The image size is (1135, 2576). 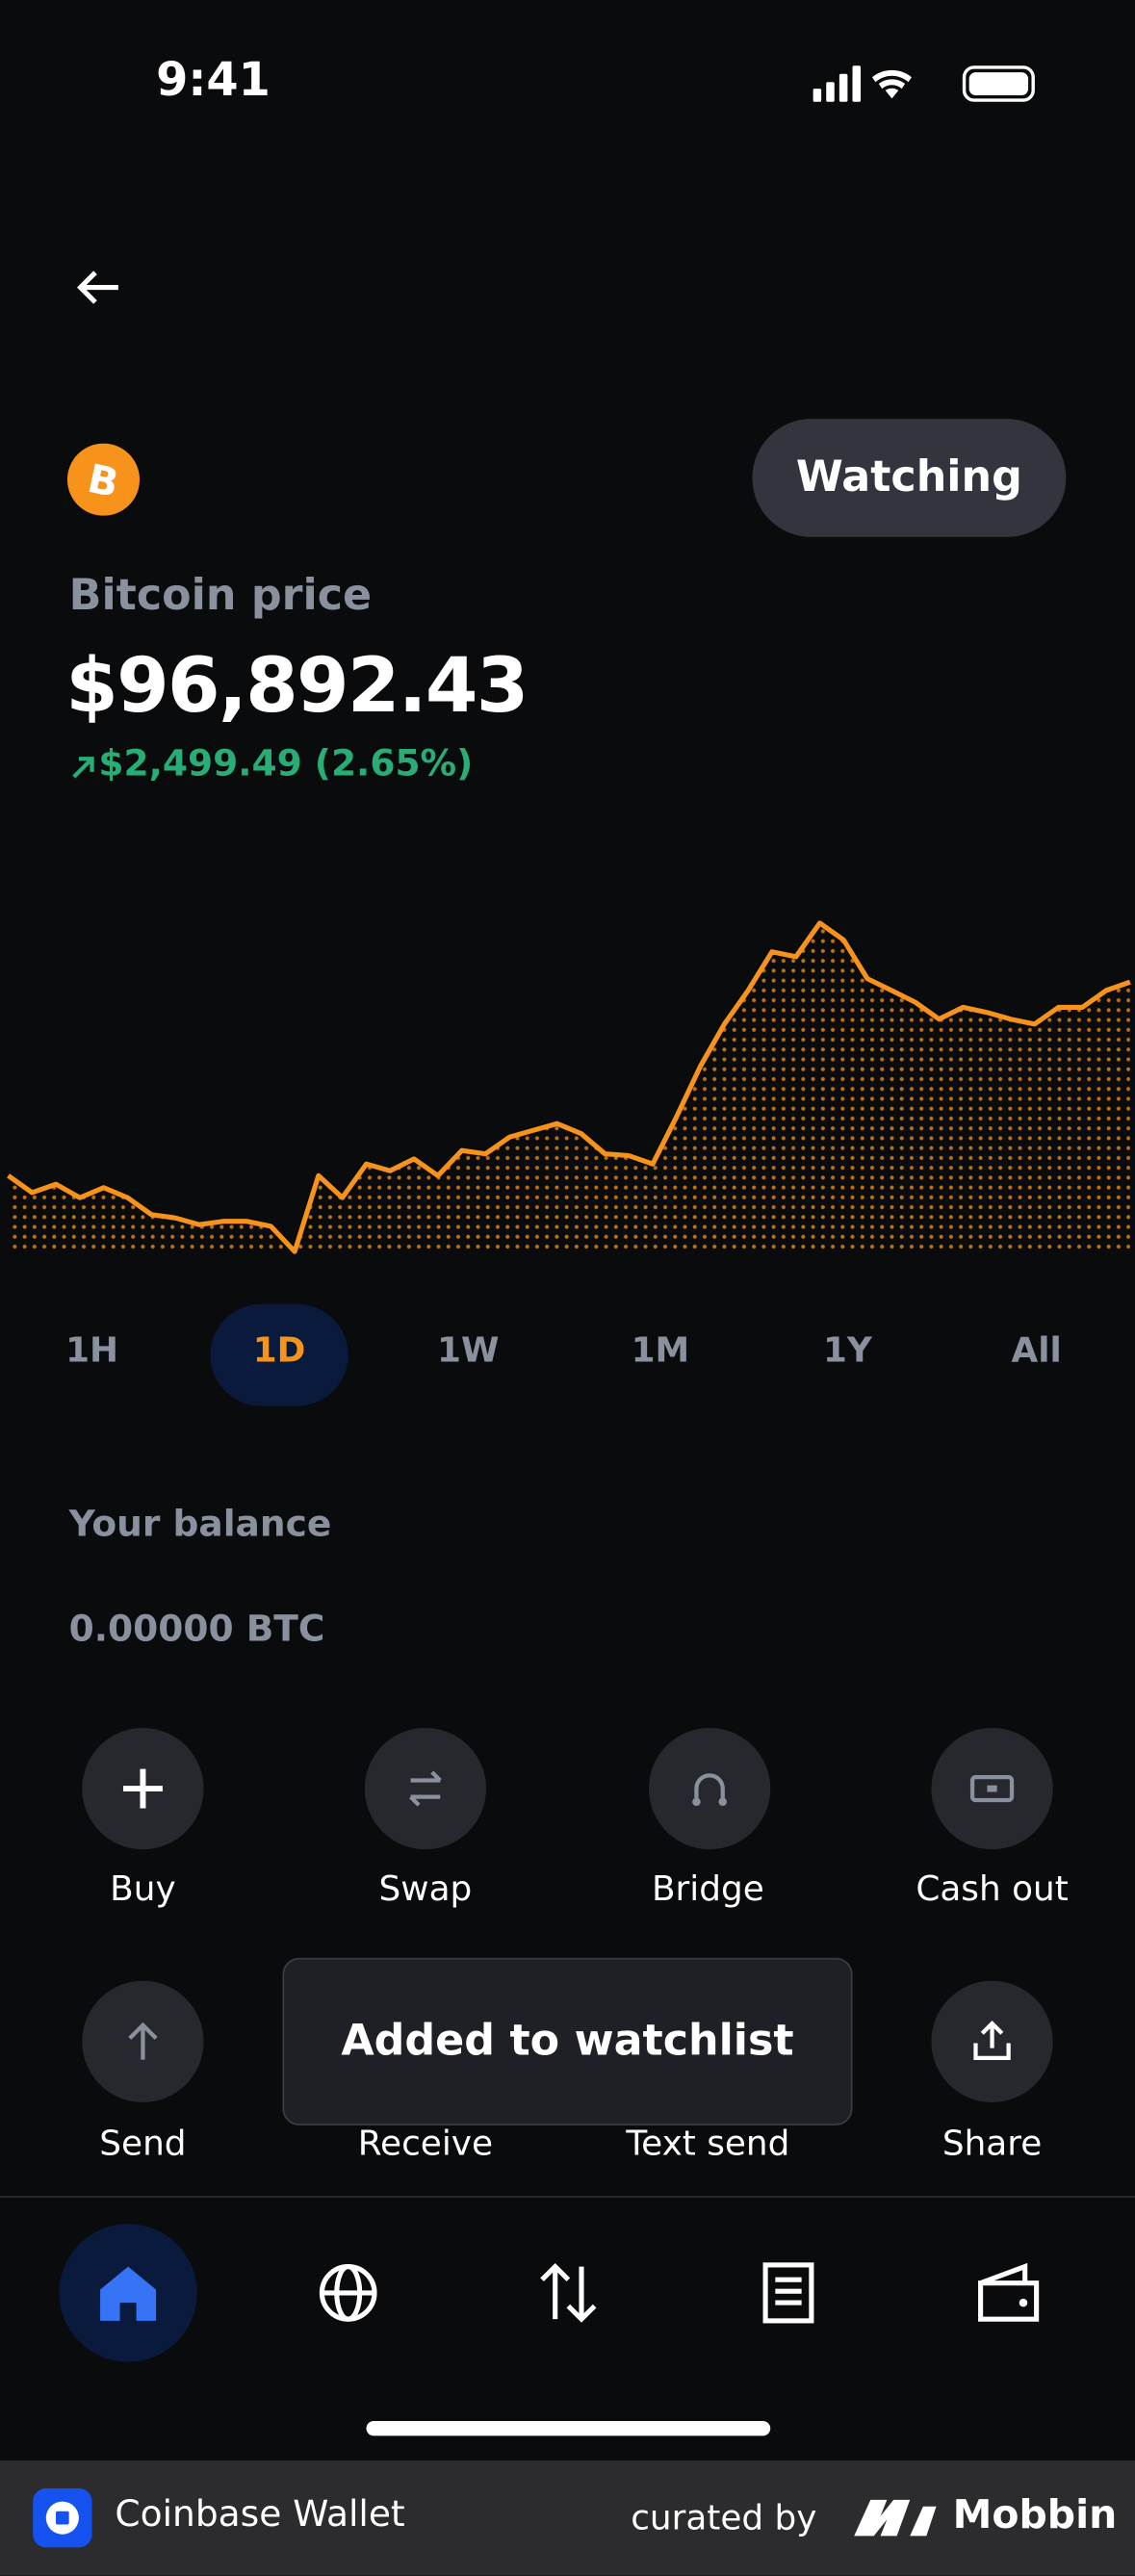 I want to click on send-button, so click(x=143, y=2041).